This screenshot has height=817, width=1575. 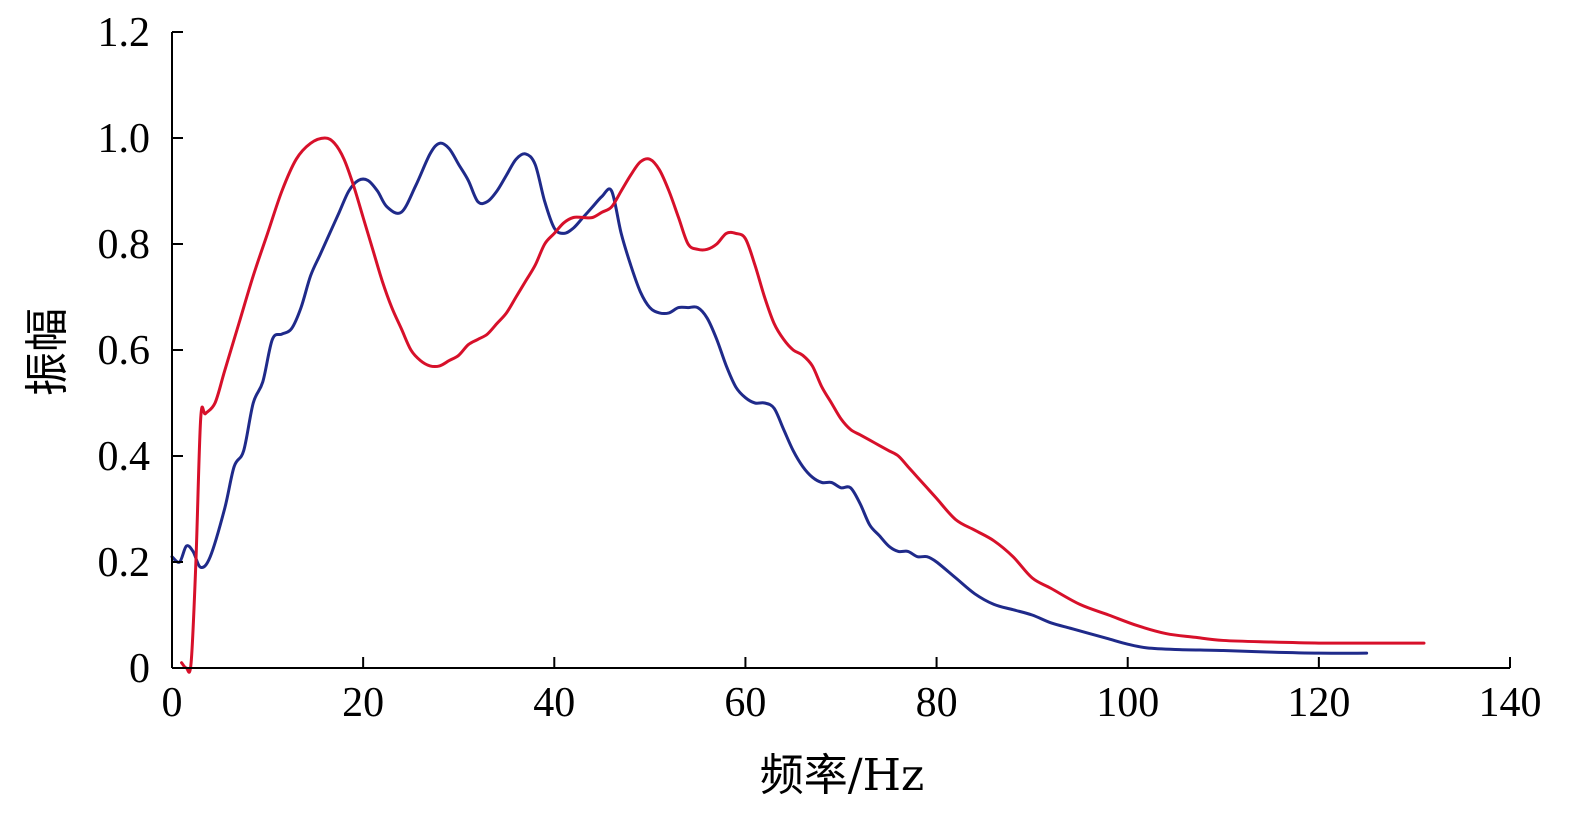 I want to click on x-tick-label: 80, so click(x=937, y=703).